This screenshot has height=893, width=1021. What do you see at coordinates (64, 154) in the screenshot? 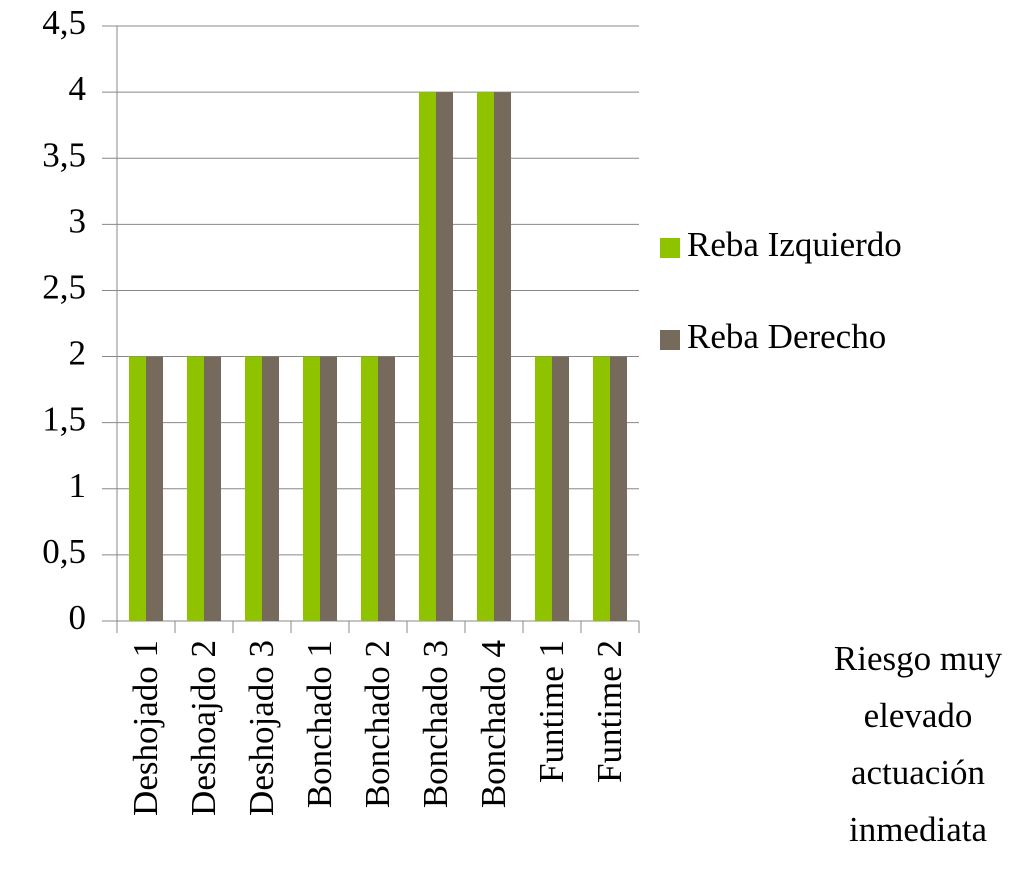
I see `y-tick-label: 3,5` at bounding box center [64, 154].